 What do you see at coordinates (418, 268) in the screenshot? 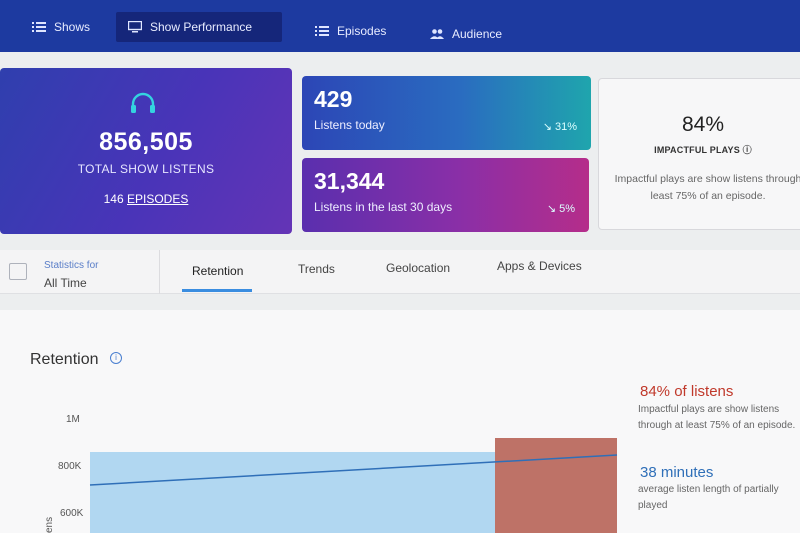
I see `tab-geolocation: Geolocation` at bounding box center [418, 268].